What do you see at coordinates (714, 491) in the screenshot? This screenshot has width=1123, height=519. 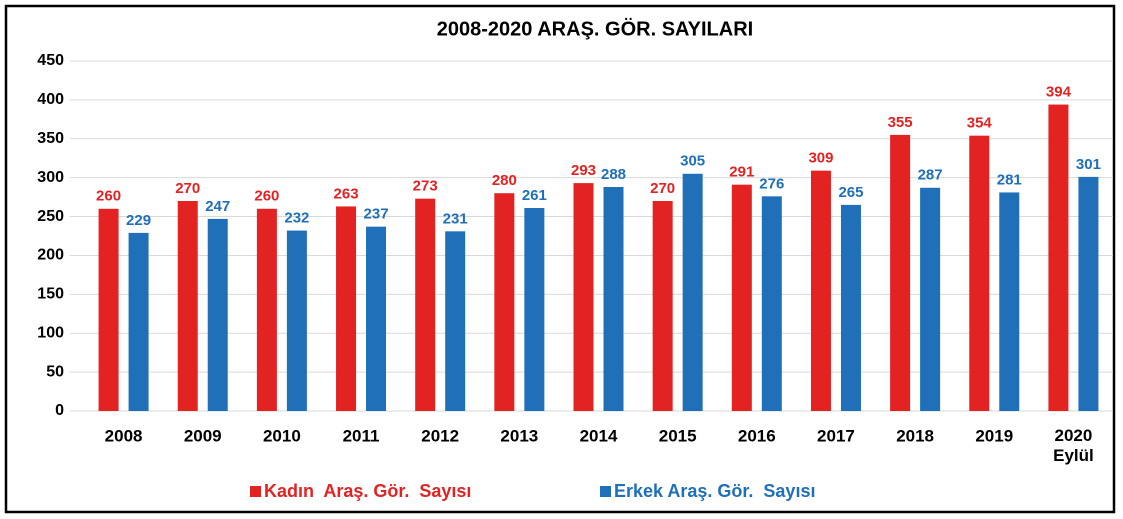 I see `legend-label: Erkek Araş. Gör. Sayısı` at bounding box center [714, 491].